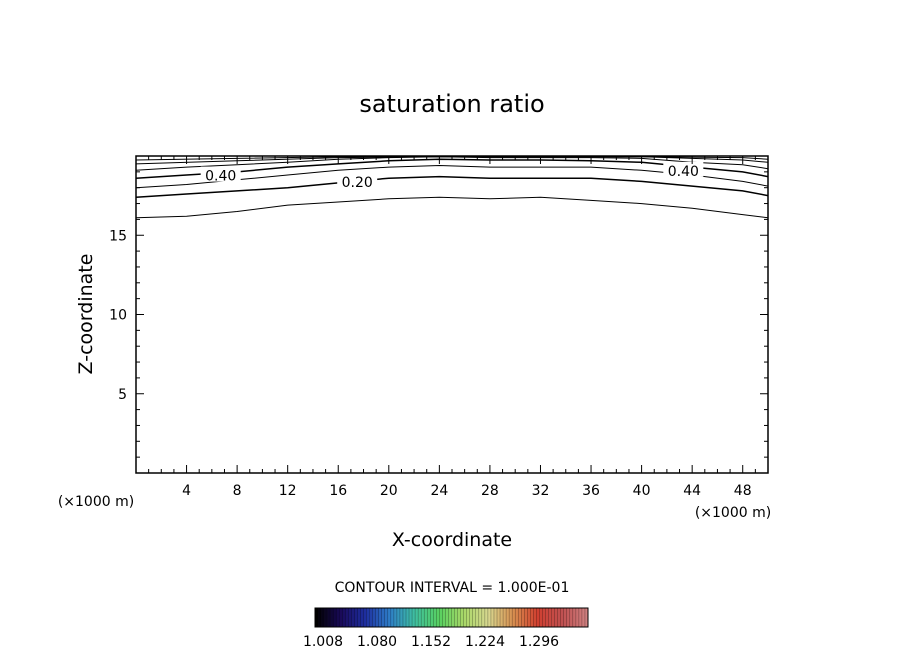 The height and width of the screenshot is (654, 904). Describe the element at coordinates (452, 588) in the screenshot. I see `contour-interval-text: CONTOUR INTERVAL = 1.000E-01` at that location.